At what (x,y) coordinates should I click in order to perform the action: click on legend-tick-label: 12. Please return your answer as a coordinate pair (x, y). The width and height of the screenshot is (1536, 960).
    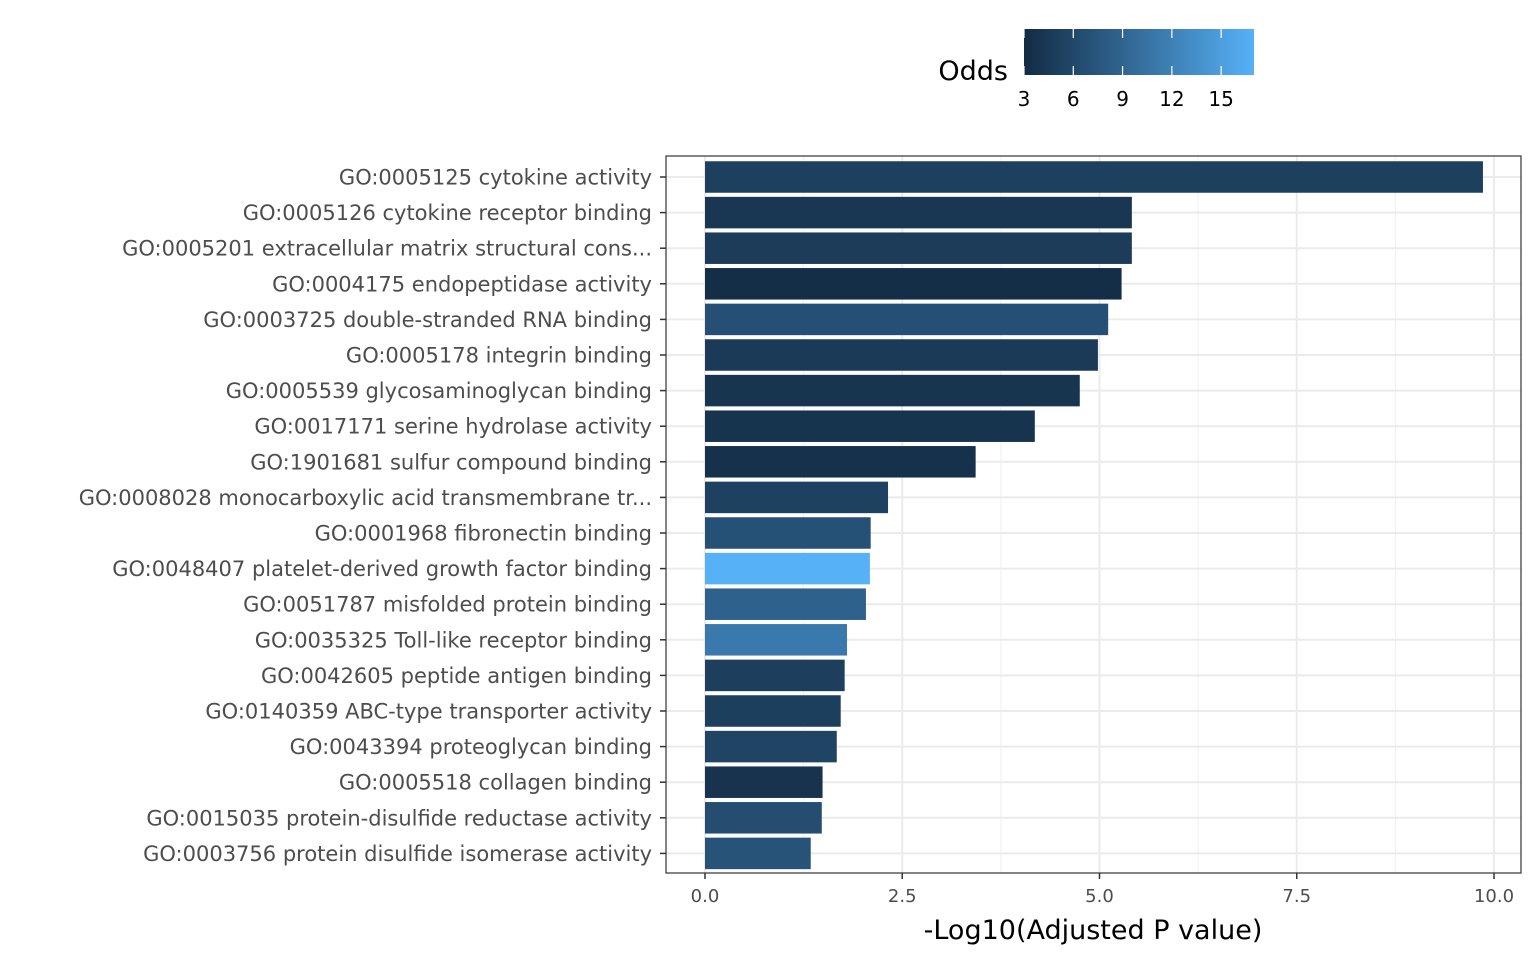
    Looking at the image, I should click on (1171, 99).